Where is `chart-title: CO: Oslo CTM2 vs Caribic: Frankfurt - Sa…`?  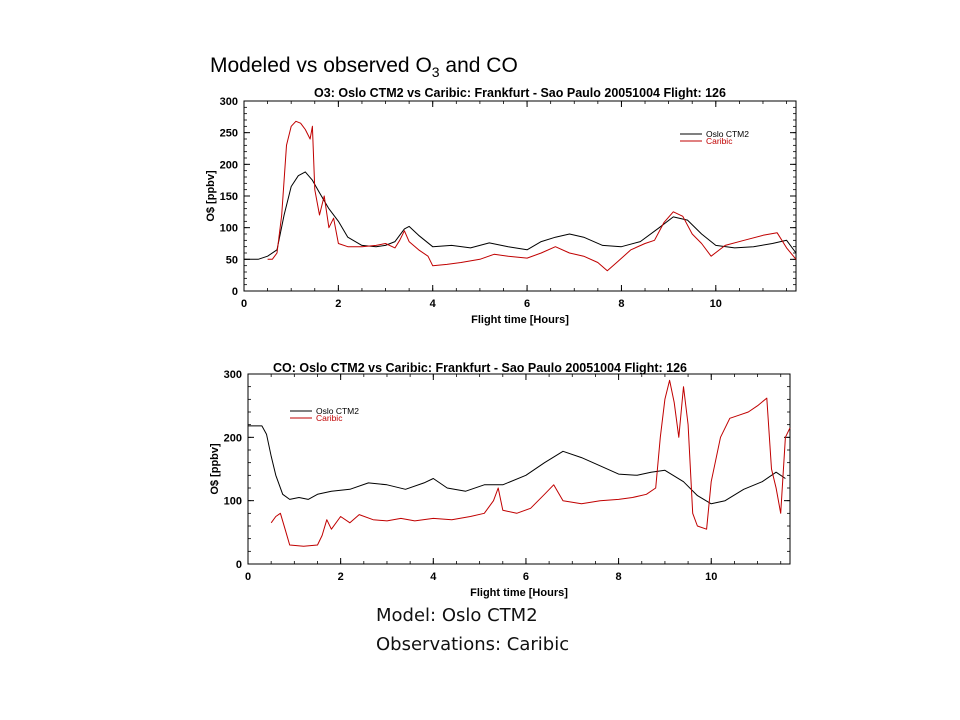 chart-title: CO: Oslo CTM2 vs Caribic: Frankfurt - Sa… is located at coordinates (480, 368).